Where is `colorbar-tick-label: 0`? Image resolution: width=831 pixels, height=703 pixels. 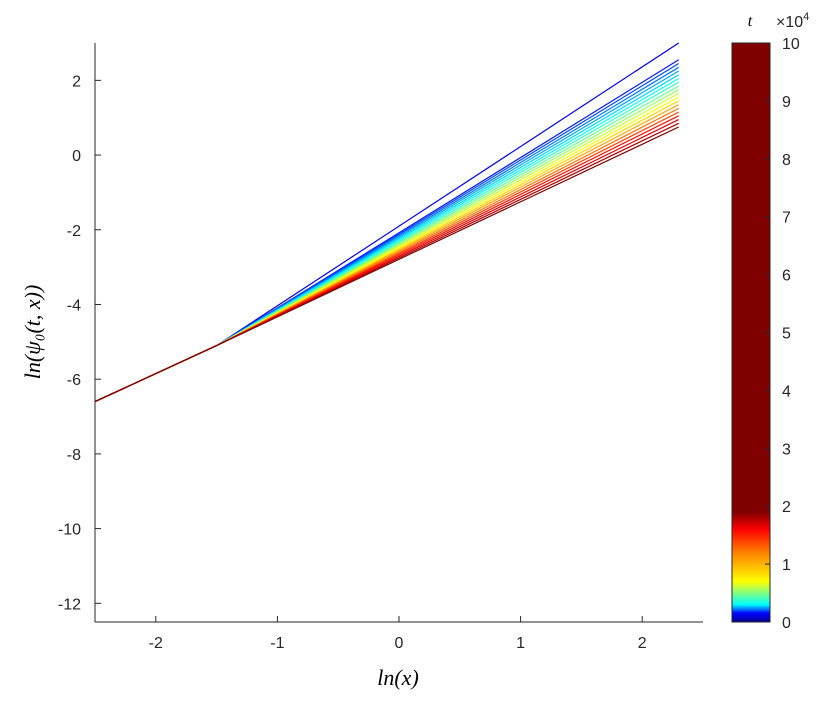 colorbar-tick-label: 0 is located at coordinates (786, 623).